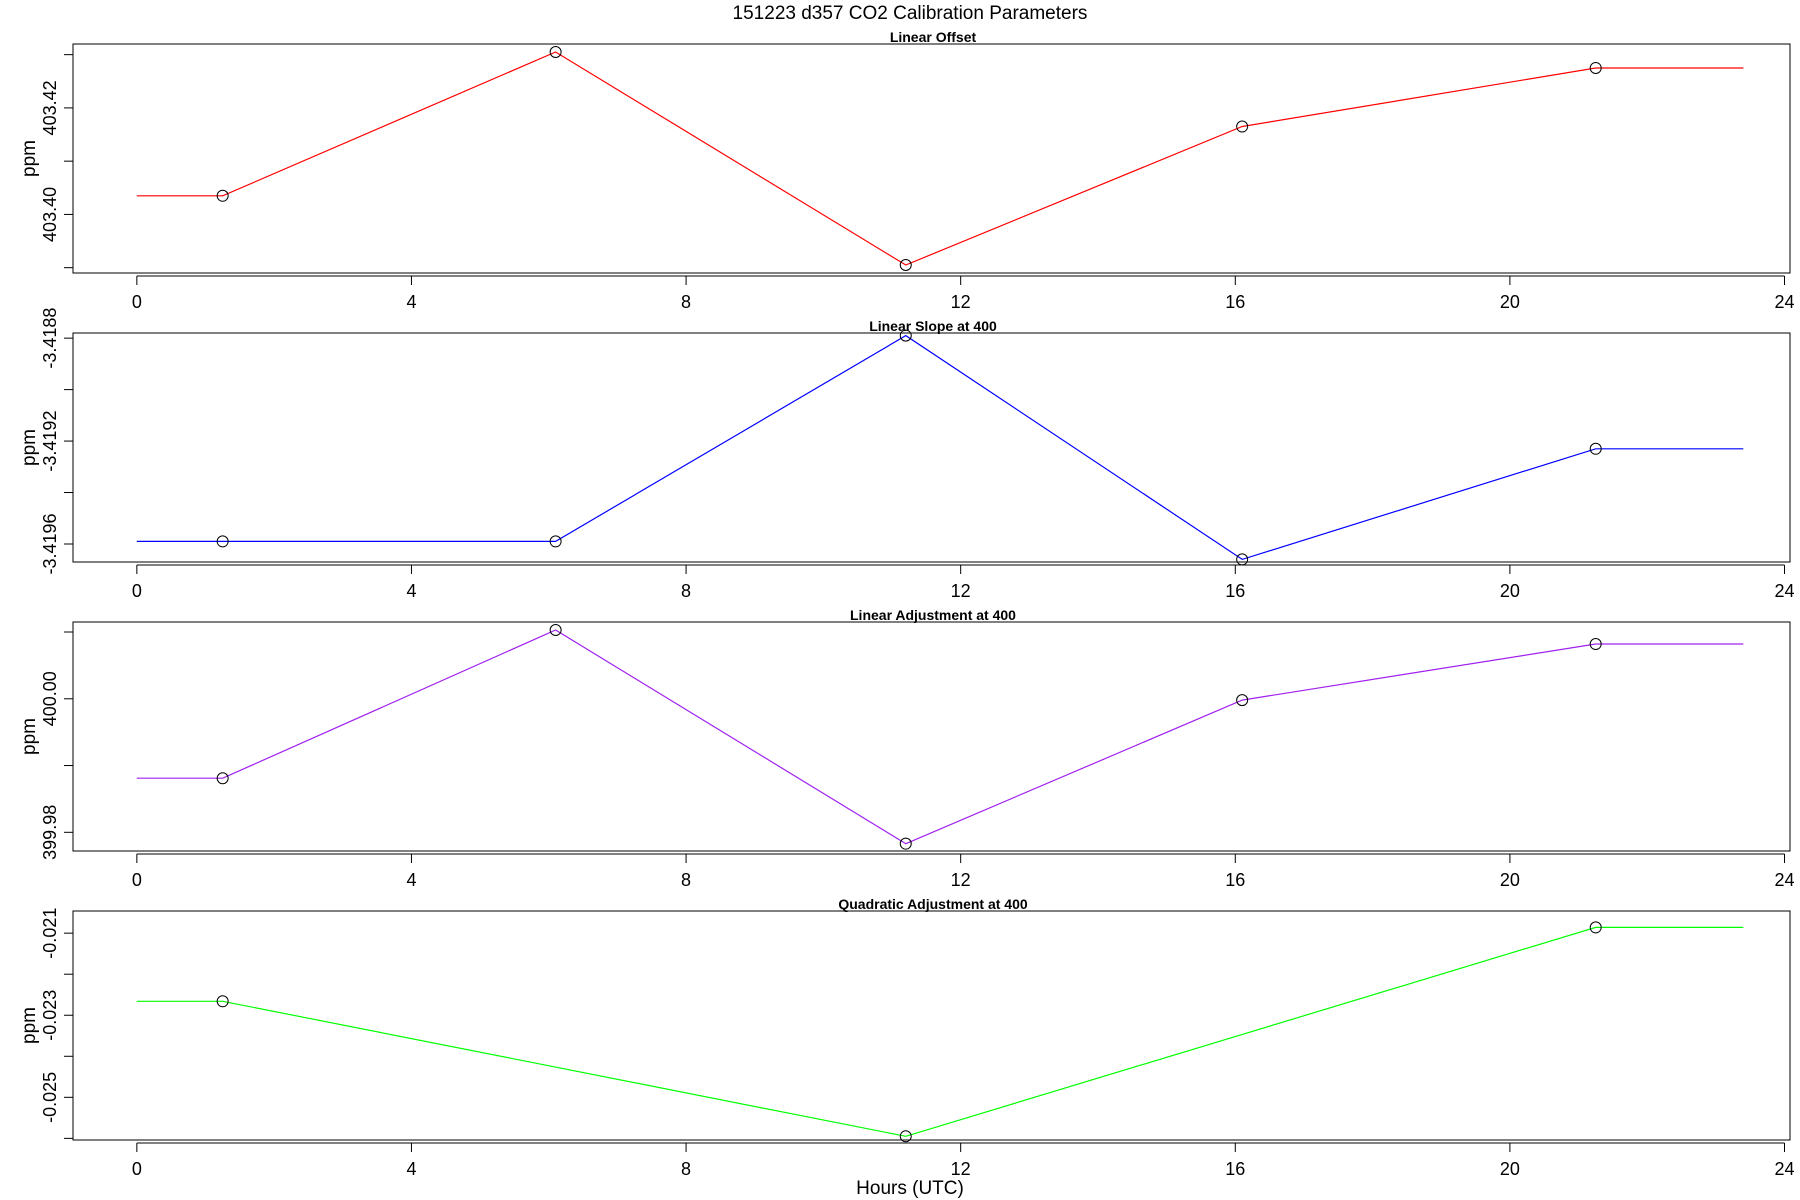 The width and height of the screenshot is (1800, 1200). I want to click on panel-title: Linear Slope at 400, so click(933, 326).